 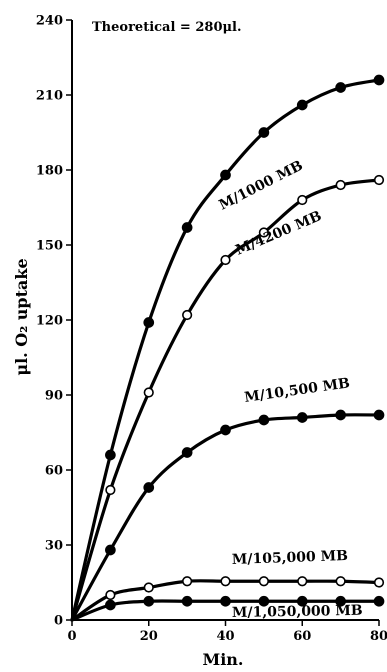 I want to click on y-tick-label-120: 120, so click(x=49, y=321).